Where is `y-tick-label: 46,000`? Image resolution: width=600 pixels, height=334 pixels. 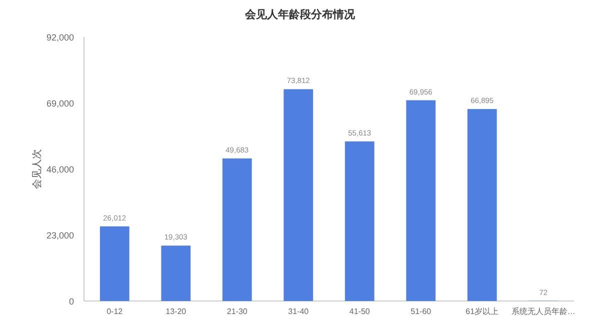
y-tick-label: 46,000 is located at coordinates (60, 169).